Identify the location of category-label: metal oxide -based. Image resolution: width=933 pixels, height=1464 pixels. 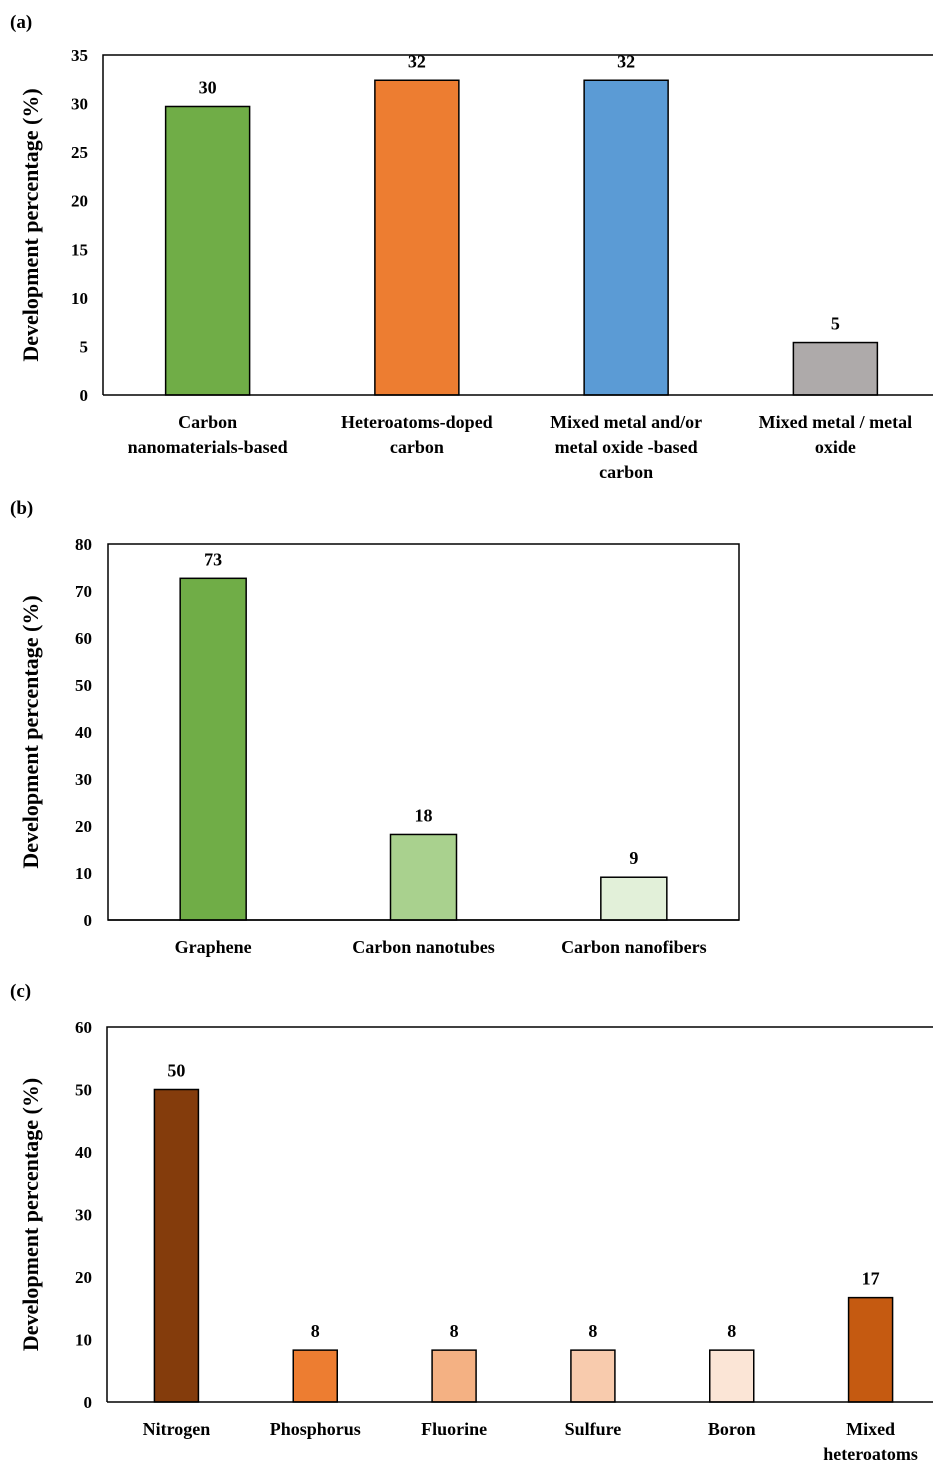
(626, 447).